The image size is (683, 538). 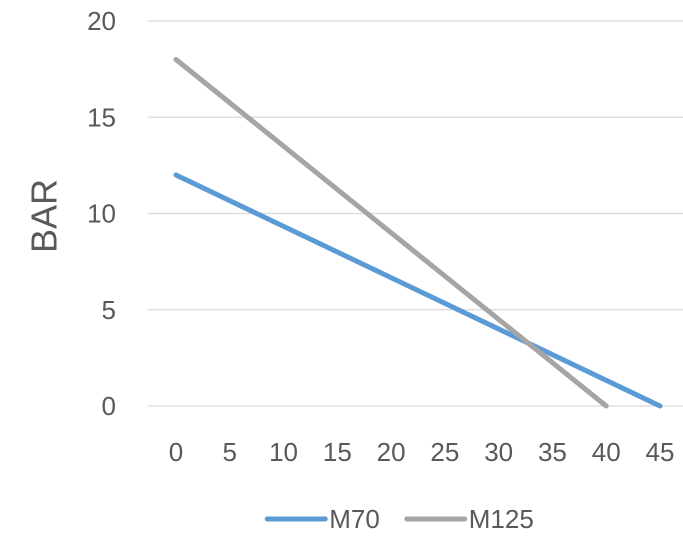 I want to click on x-tick-label: 20, so click(x=391, y=452).